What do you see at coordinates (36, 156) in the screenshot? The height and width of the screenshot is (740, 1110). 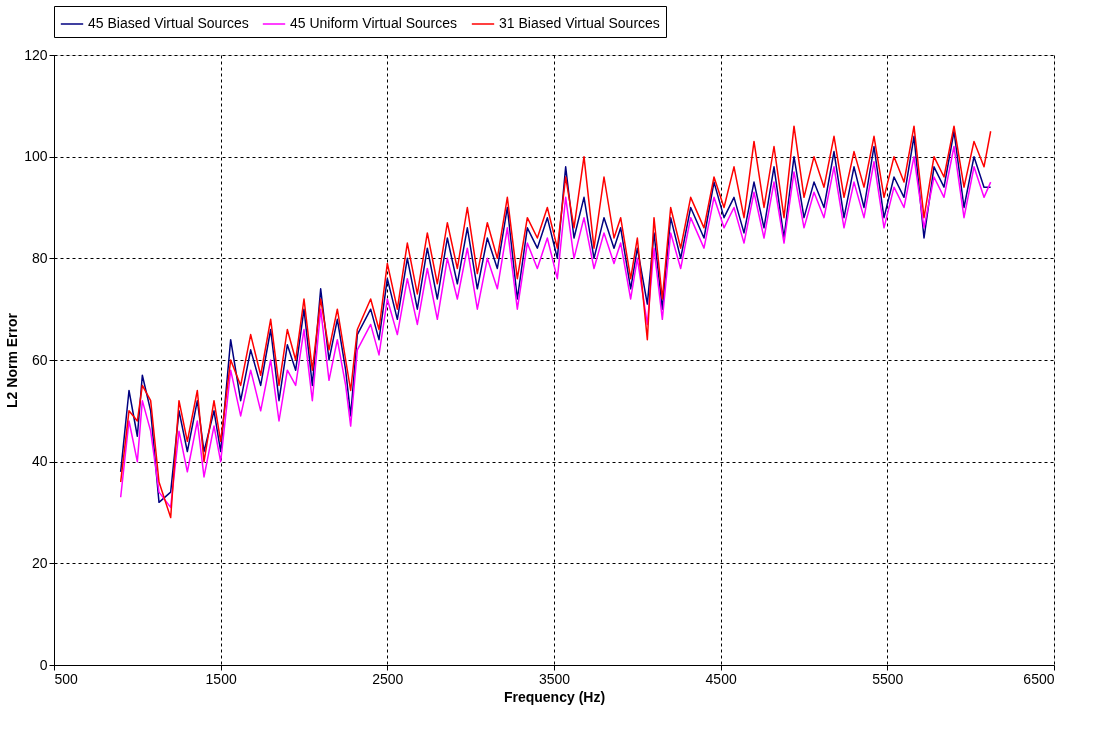 I see `y-tick-label: 100` at bounding box center [36, 156].